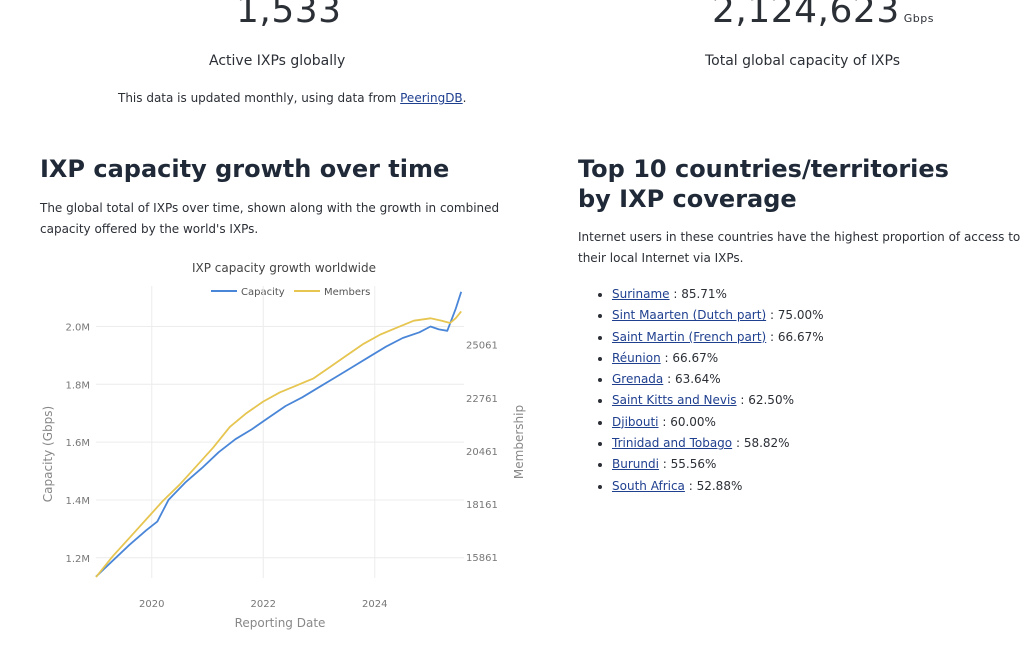 Image resolution: width=1024 pixels, height=649 pixels. I want to click on country-link: Djibouti, so click(635, 421).